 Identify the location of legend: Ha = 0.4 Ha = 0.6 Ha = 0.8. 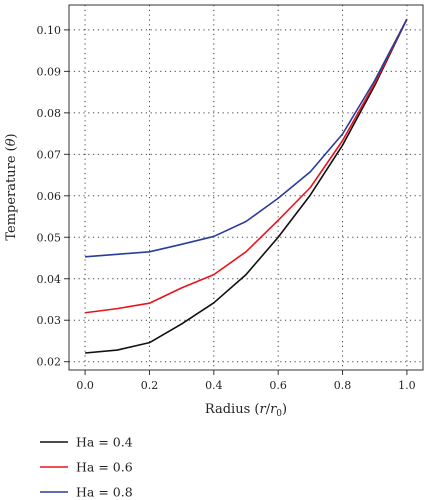
(86, 467).